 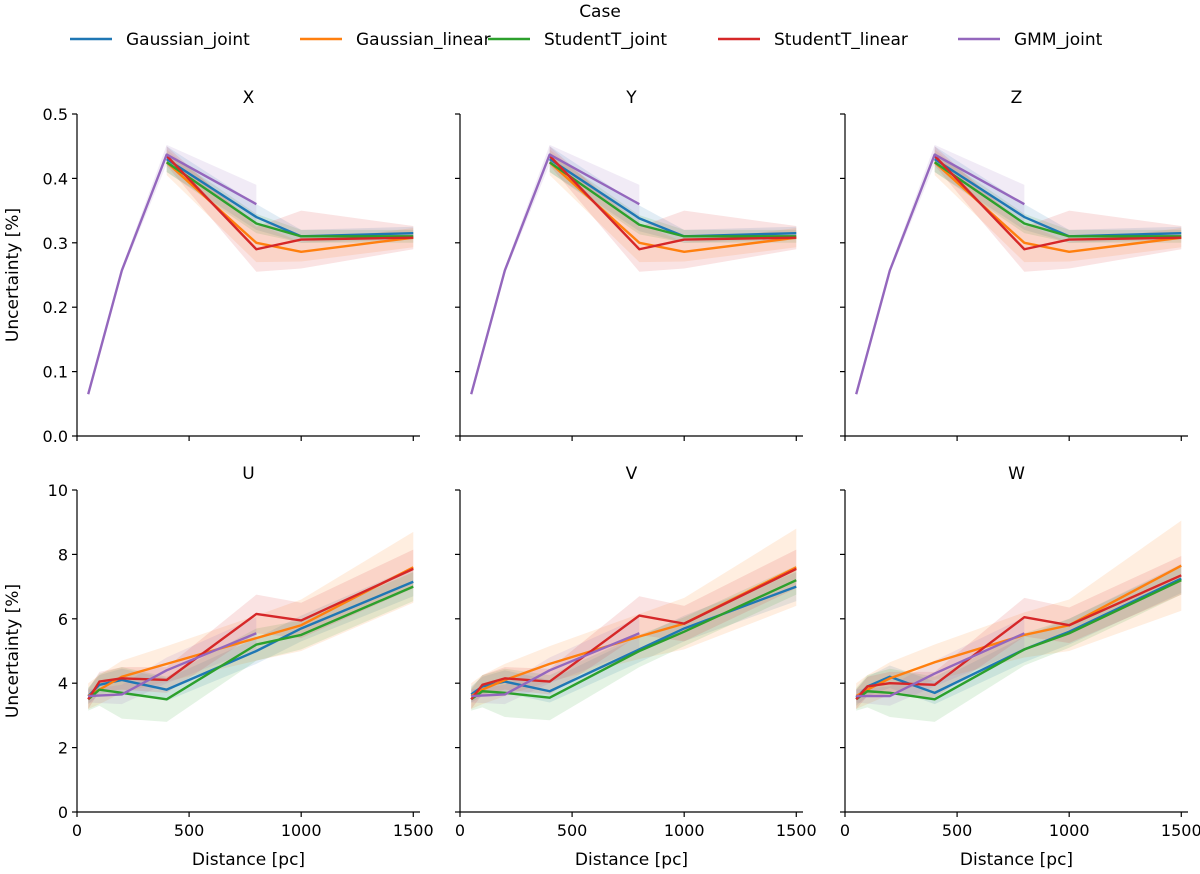 What do you see at coordinates (55, 114) in the screenshot?
I see `y-tick-label: 0.5` at bounding box center [55, 114].